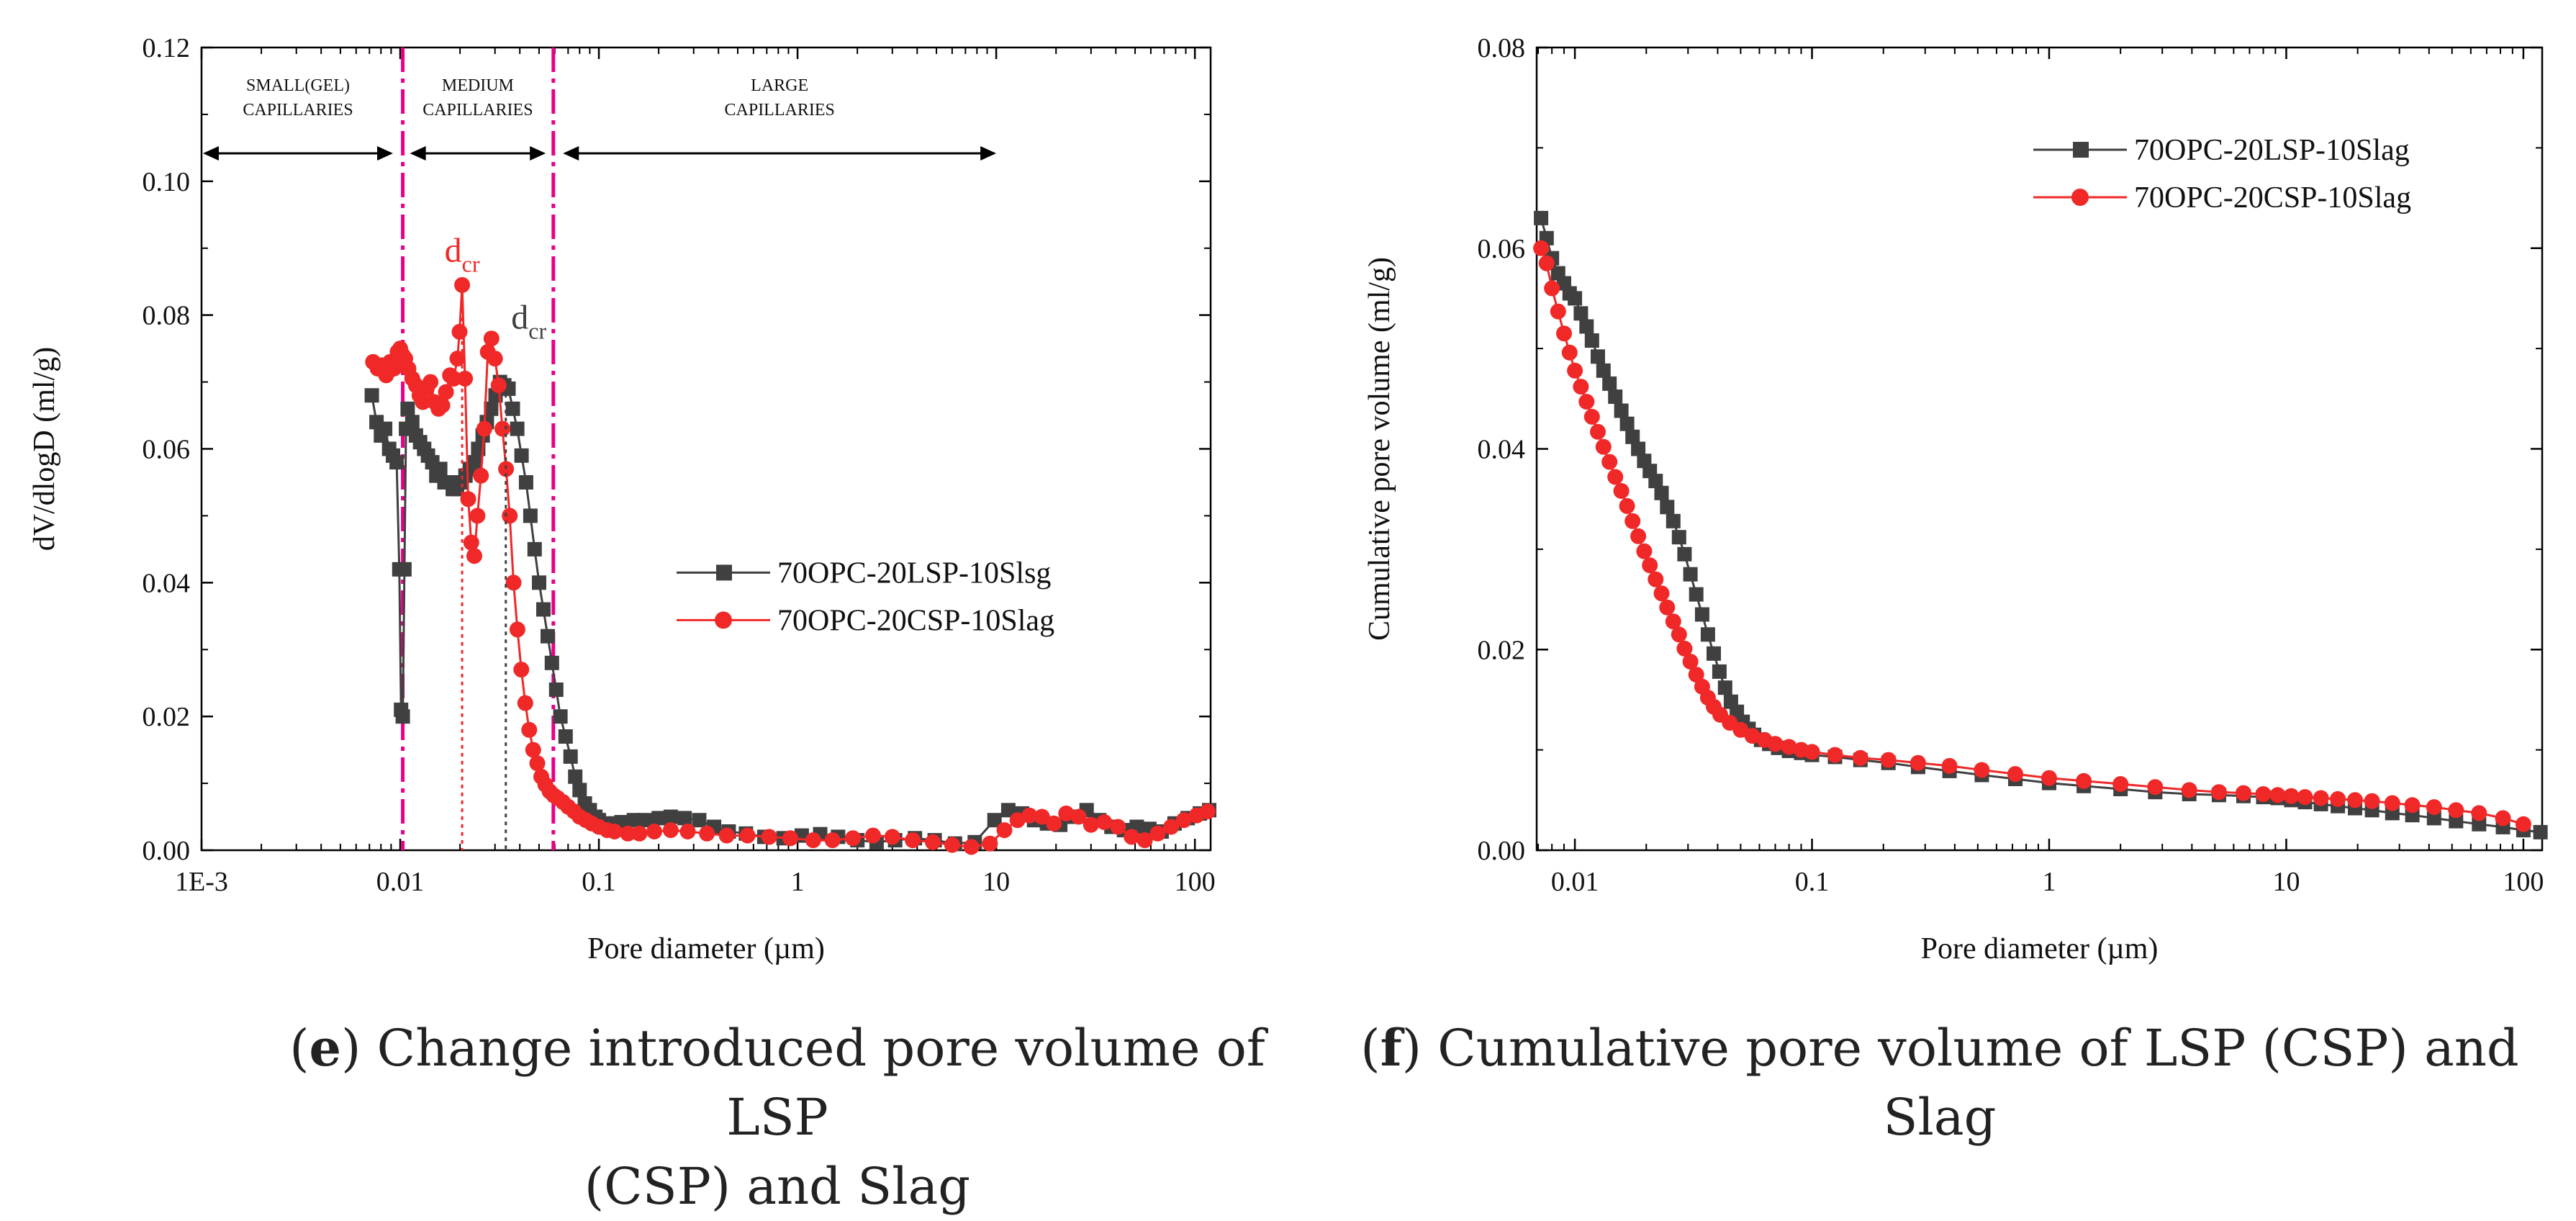  What do you see at coordinates (167, 182) in the screenshot?
I see `y-tick-label: 0.10` at bounding box center [167, 182].